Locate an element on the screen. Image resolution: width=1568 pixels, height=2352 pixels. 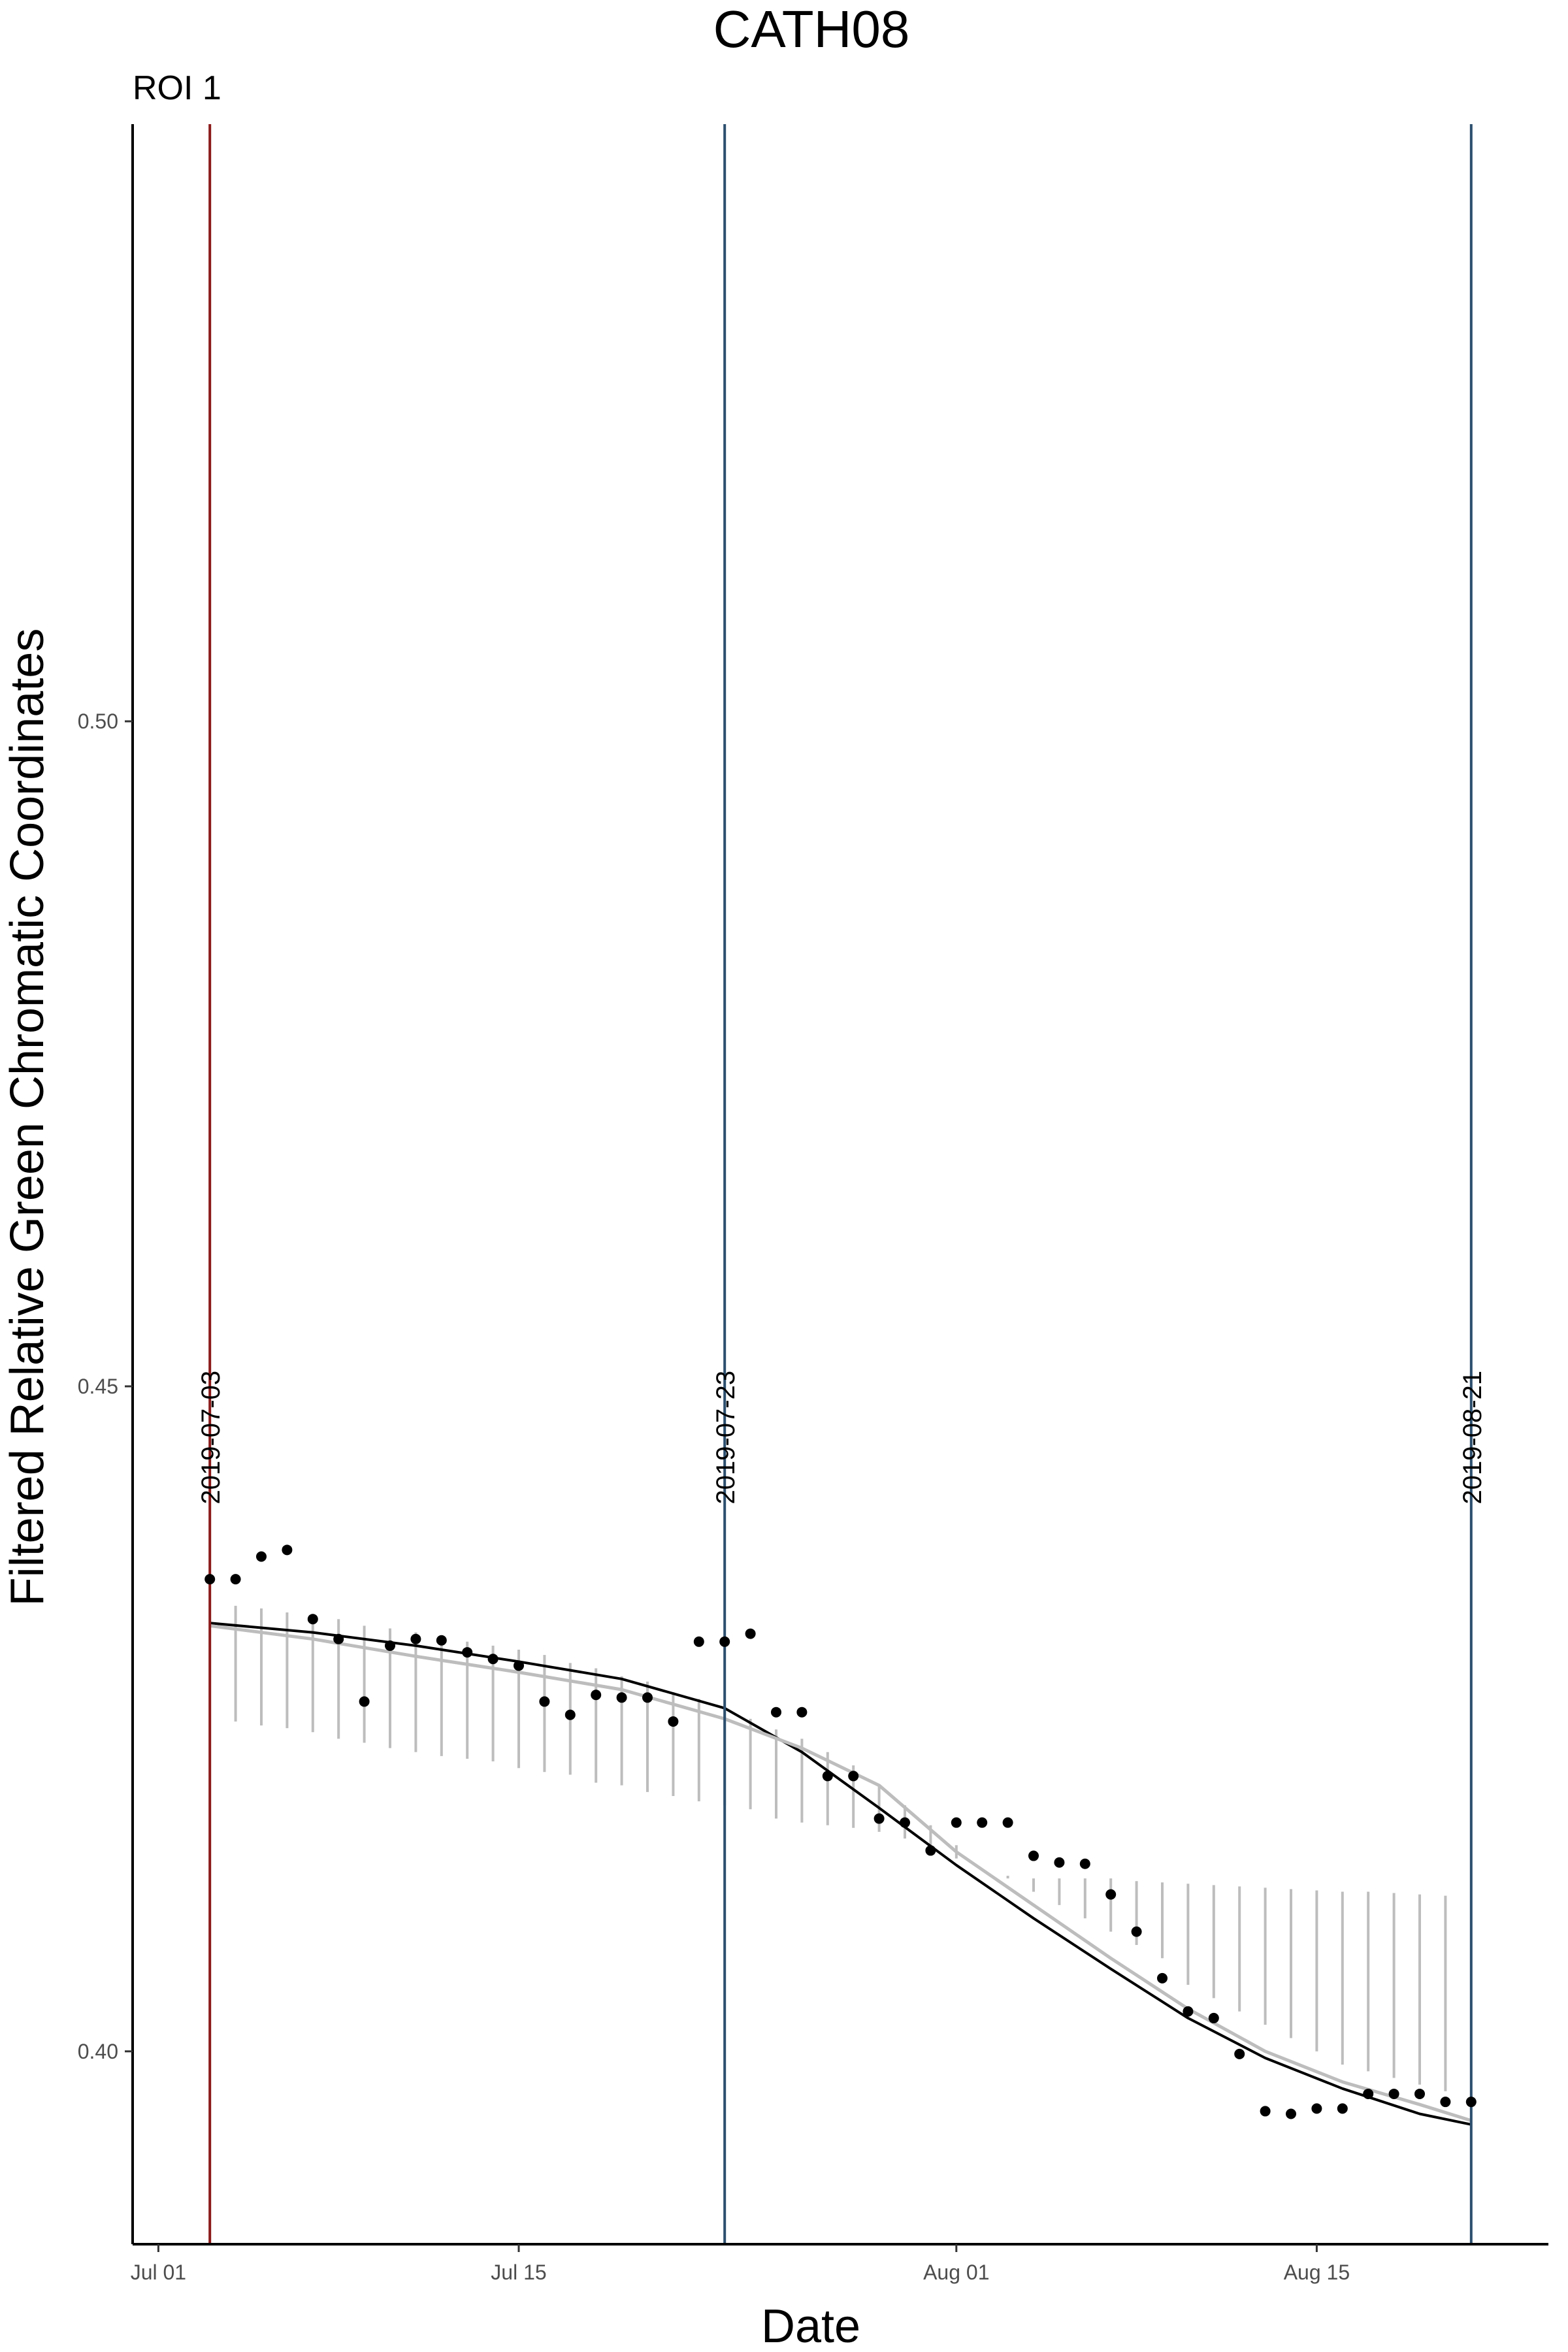
x-tick-label: Jul 15 is located at coordinates (518, 2272).